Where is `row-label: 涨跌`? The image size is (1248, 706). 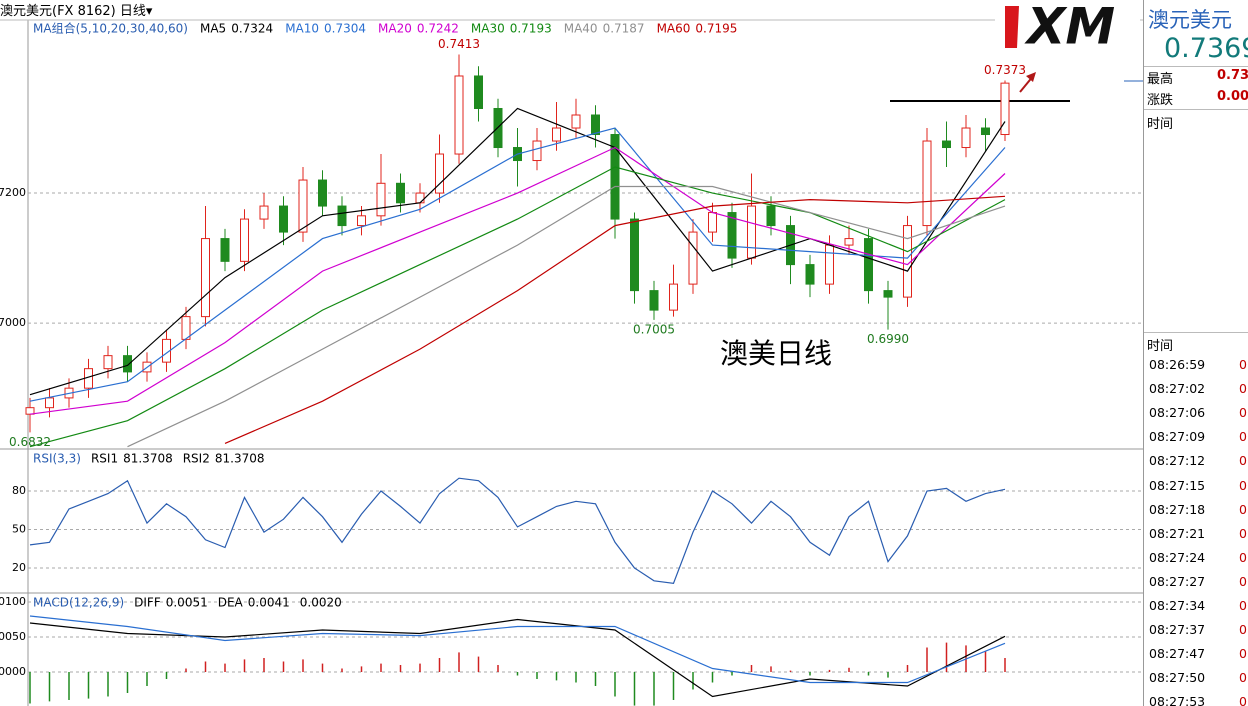 row-label: 涨跌 is located at coordinates (1160, 100).